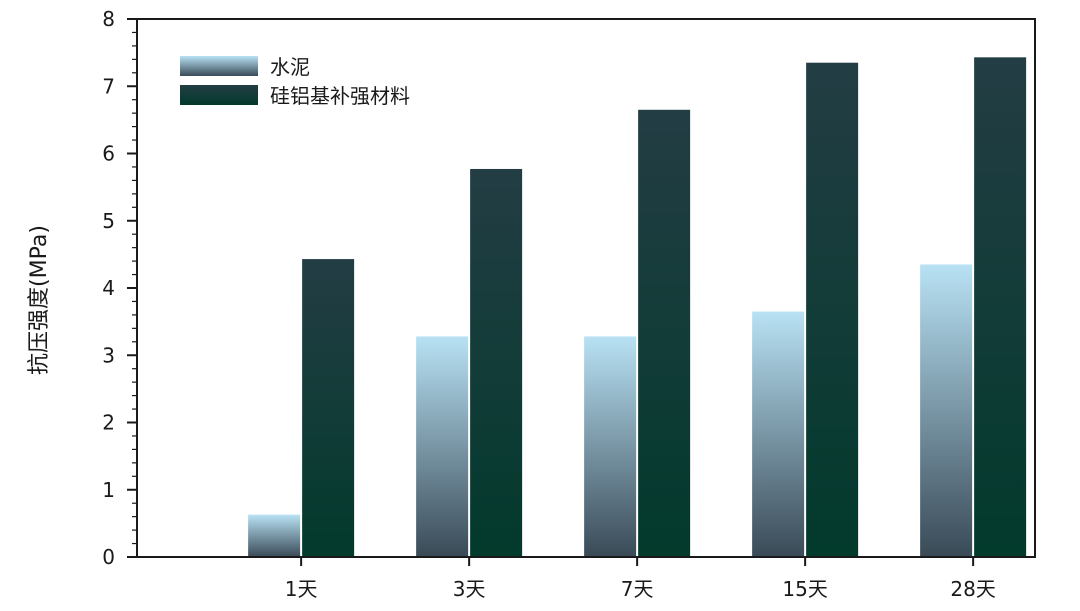 The width and height of the screenshot is (1080, 611). I want to click on x-tick-label: 15天, so click(804, 589).